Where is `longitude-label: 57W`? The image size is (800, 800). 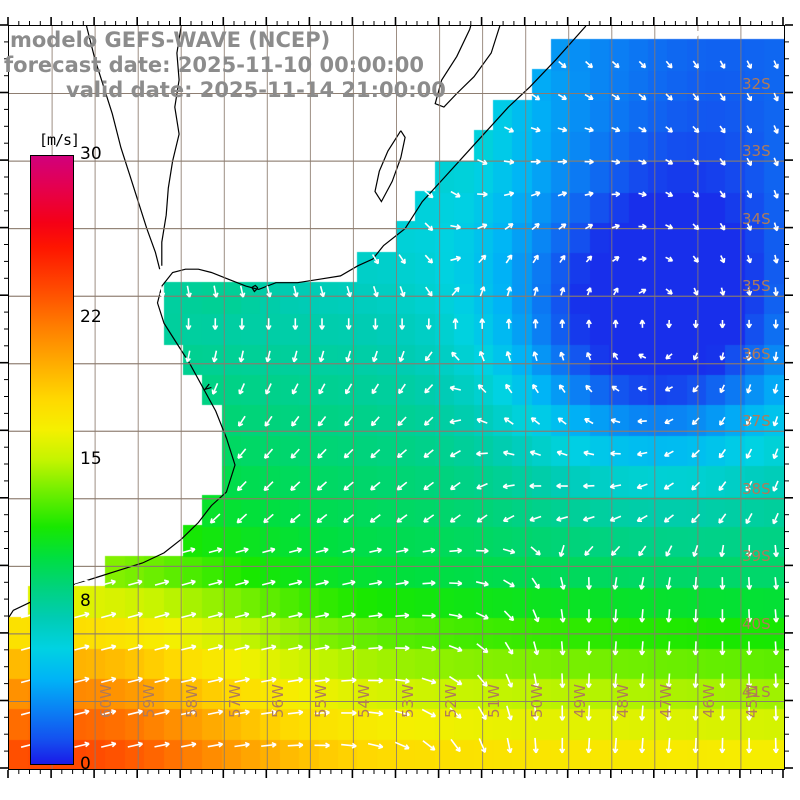
longitude-label: 57W is located at coordinates (235, 701).